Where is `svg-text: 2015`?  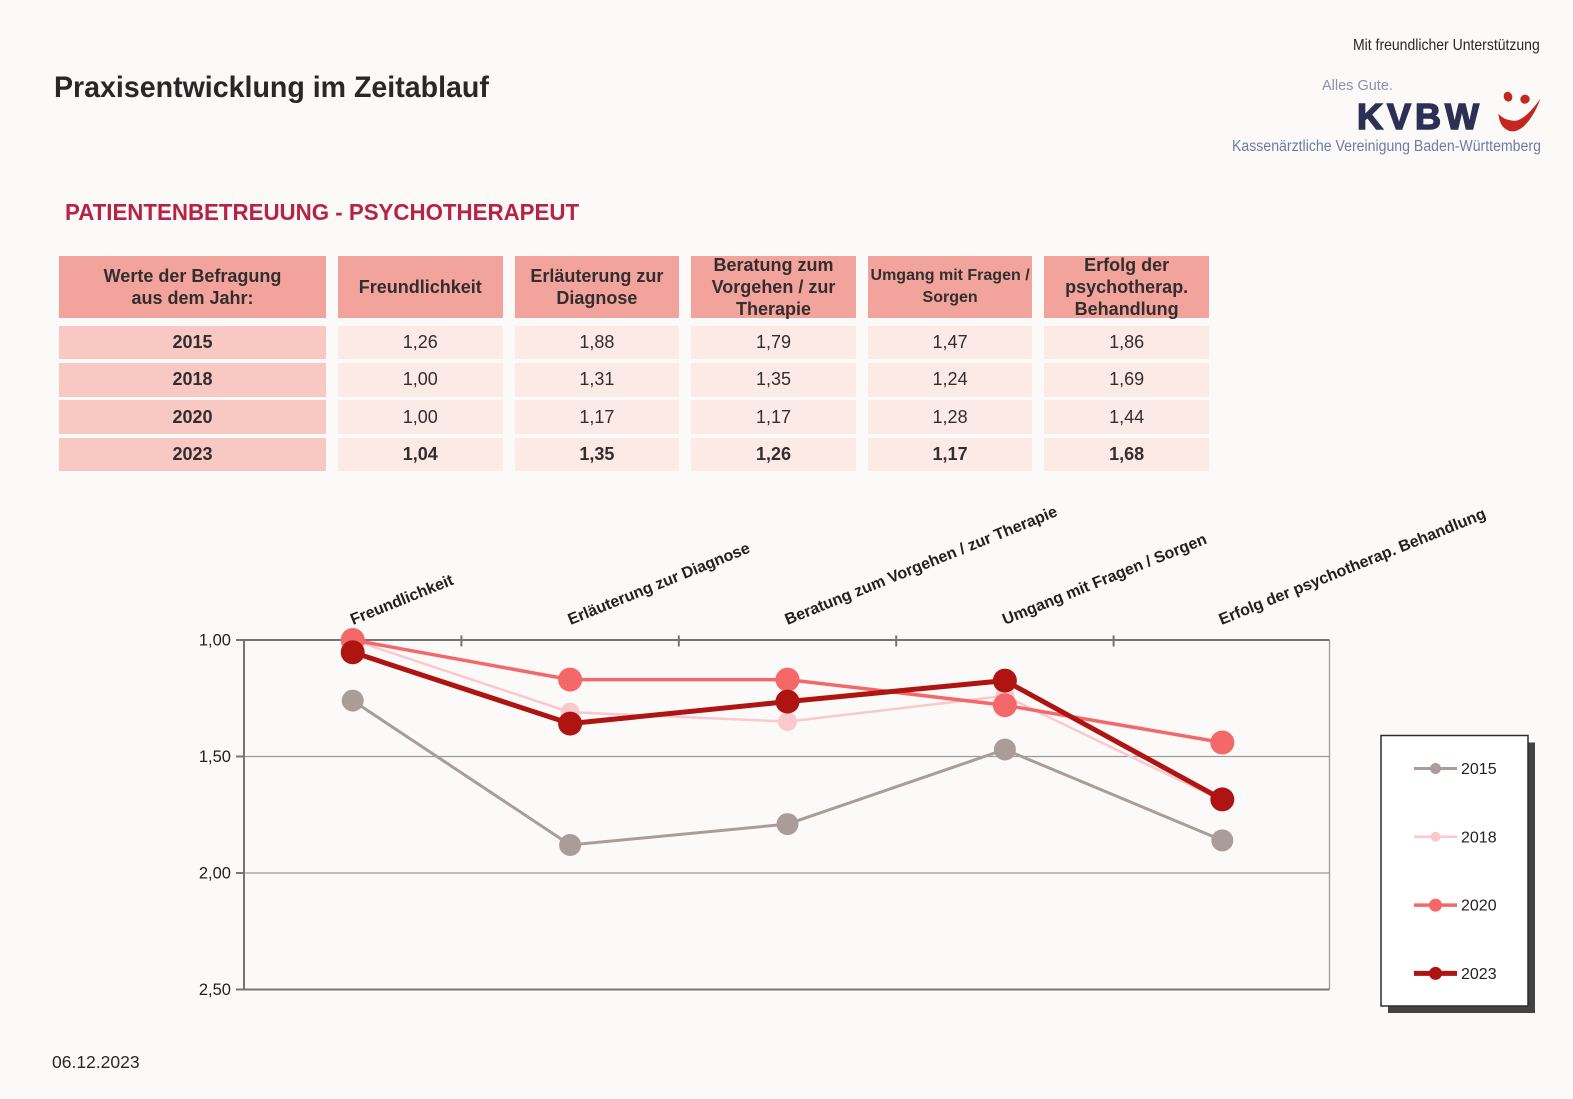 svg-text: 2015 is located at coordinates (1479, 769).